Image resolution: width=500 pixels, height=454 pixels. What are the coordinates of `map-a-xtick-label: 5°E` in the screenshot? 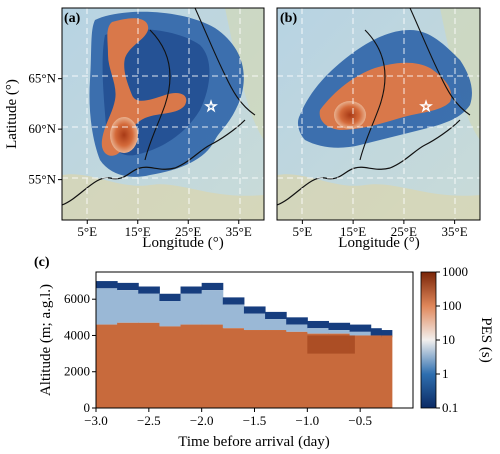 It's located at (87, 231).